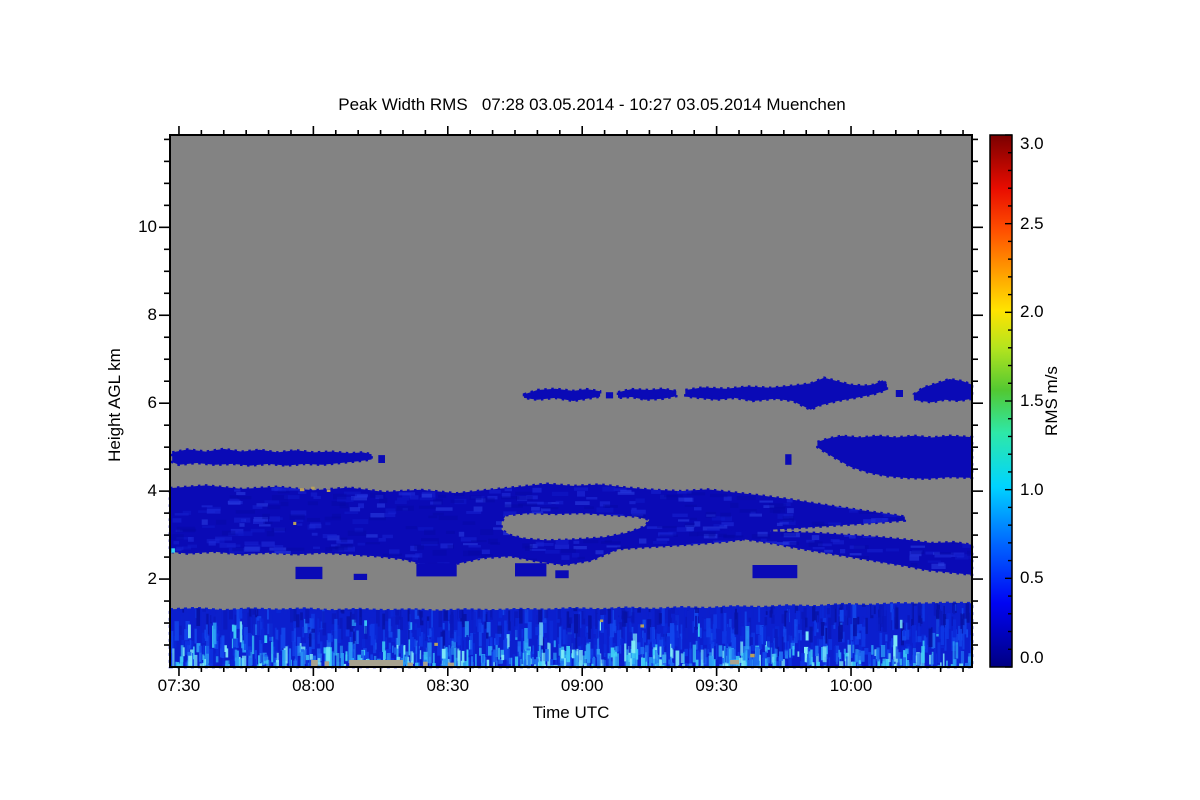 This screenshot has width=1200, height=800. Describe the element at coordinates (173, 550) in the screenshot. I see `speckle-cyan-bit` at that location.